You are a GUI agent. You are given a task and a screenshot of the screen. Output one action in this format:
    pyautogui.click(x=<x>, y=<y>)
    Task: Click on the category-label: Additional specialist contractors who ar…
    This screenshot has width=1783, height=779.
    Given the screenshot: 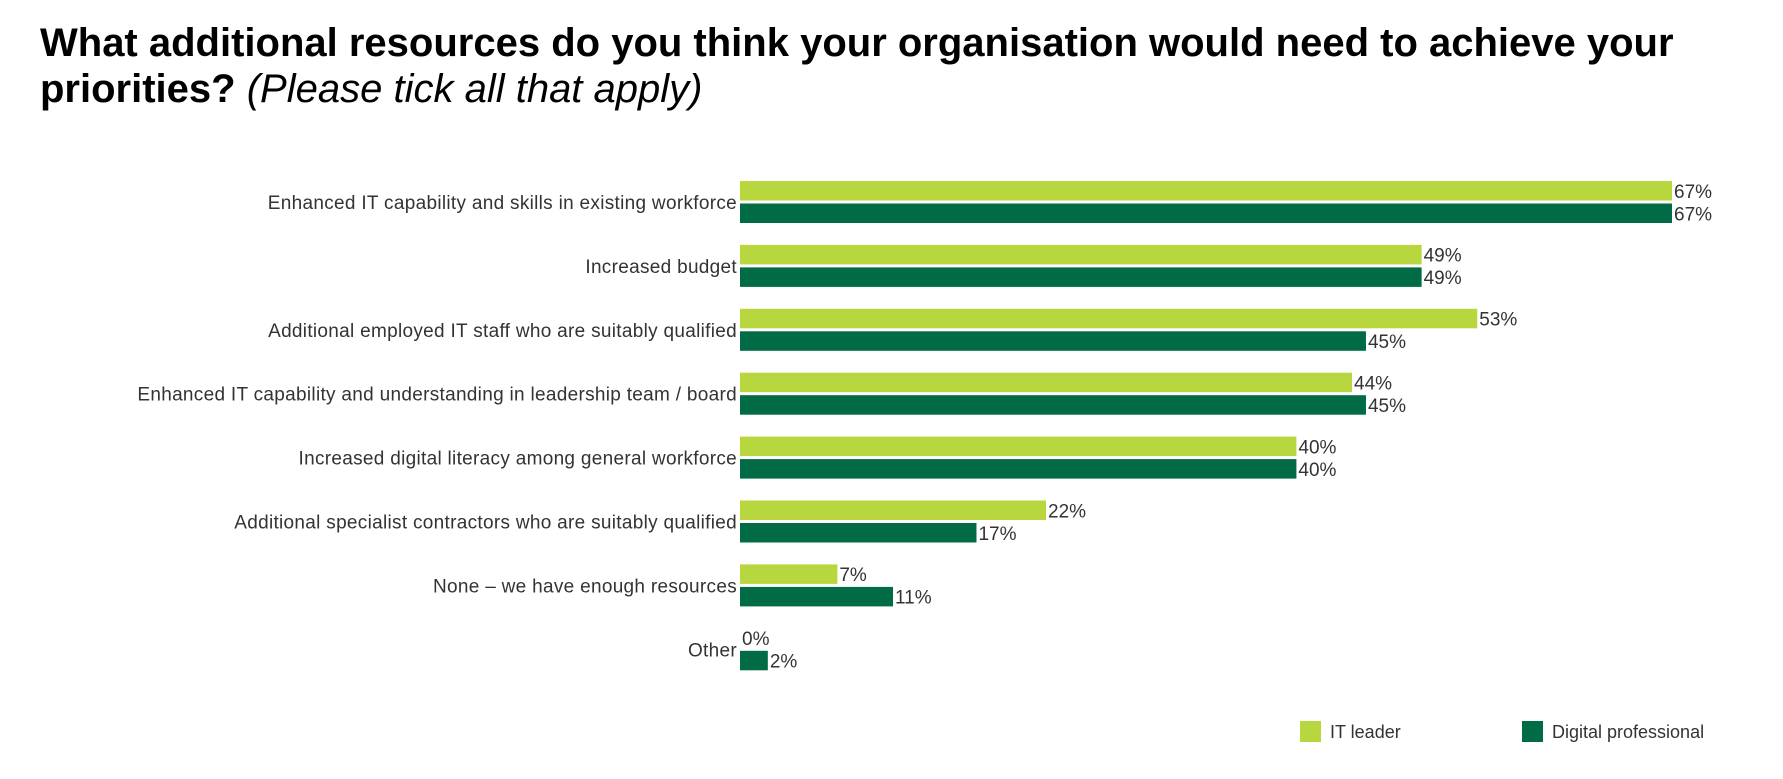 What is the action you would take?
    pyautogui.click(x=485, y=523)
    